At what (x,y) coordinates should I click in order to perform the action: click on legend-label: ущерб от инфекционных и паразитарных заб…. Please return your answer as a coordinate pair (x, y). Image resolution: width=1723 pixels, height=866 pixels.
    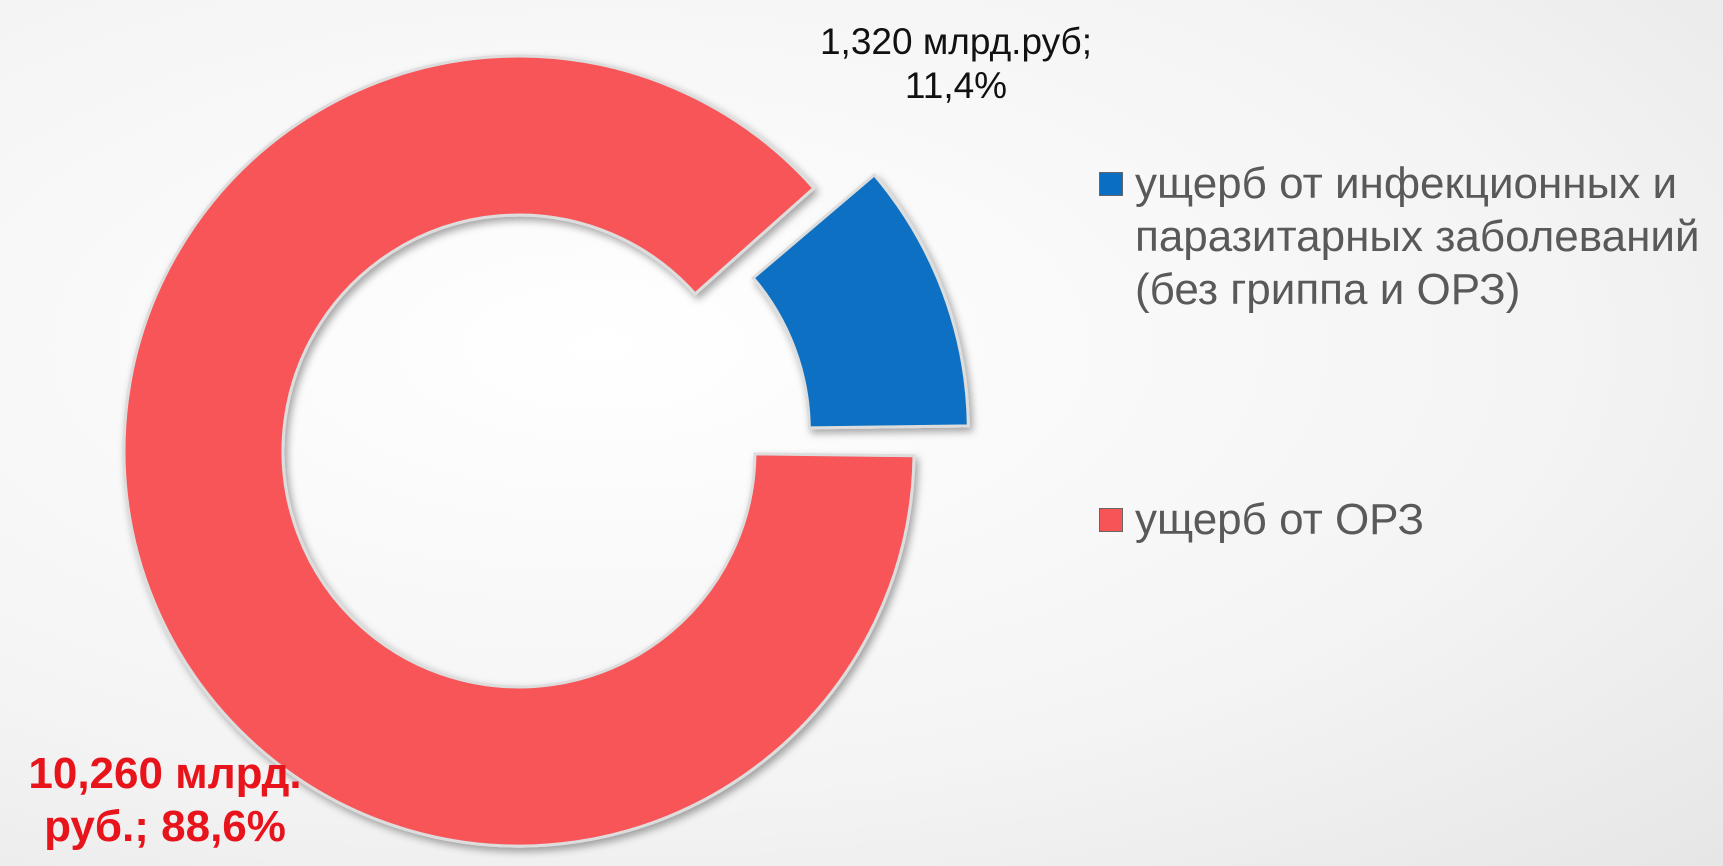
    Looking at the image, I should click on (1417, 236).